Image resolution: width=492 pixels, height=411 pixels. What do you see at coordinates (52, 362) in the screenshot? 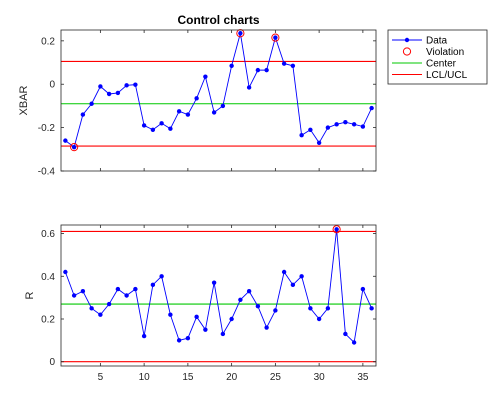
I see `r-y-tick-label: 0` at bounding box center [52, 362].